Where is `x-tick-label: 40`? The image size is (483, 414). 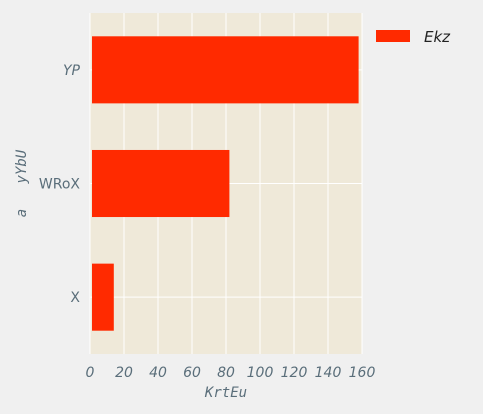
x-tick-label: 40 is located at coordinates (158, 373).